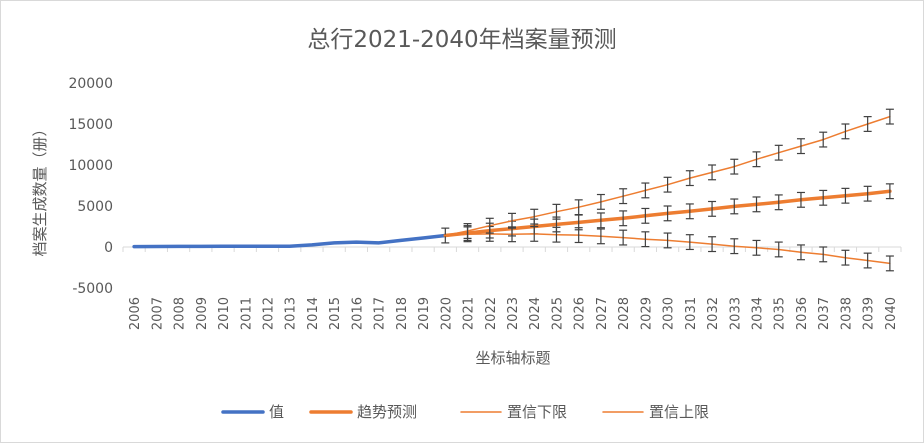 Image resolution: width=924 pixels, height=446 pixels. I want to click on x-tick-label: 2006, so click(135, 313).